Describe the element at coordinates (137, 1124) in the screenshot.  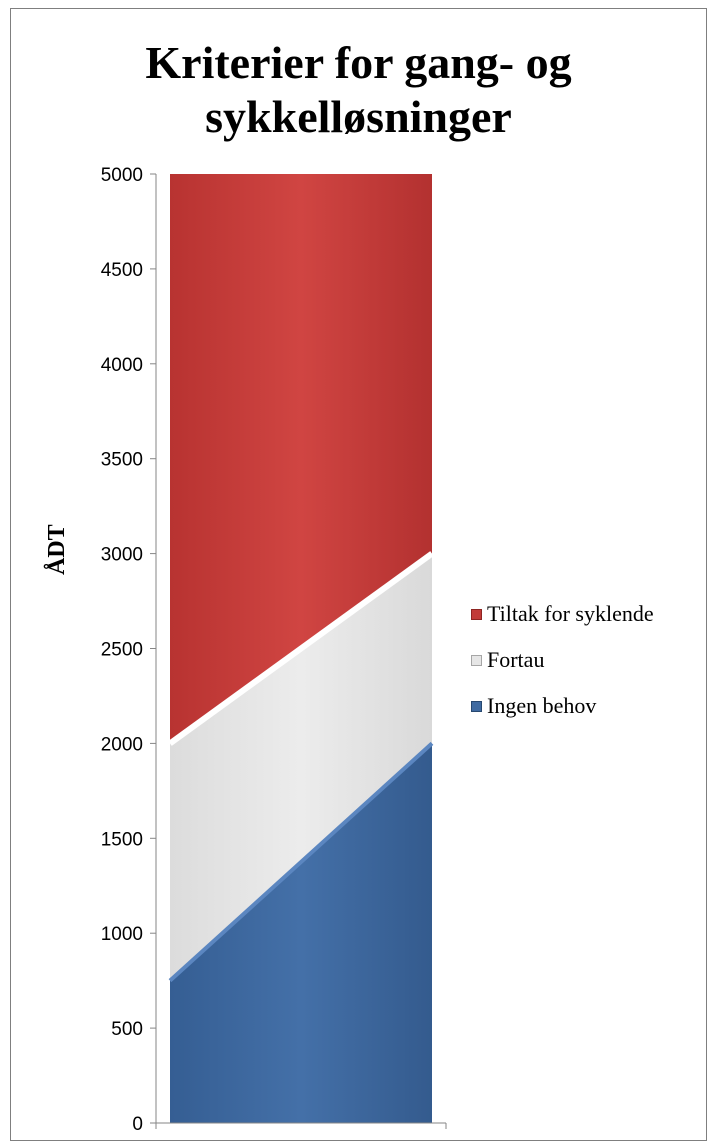
I see `y-tick-label: 0` at that location.